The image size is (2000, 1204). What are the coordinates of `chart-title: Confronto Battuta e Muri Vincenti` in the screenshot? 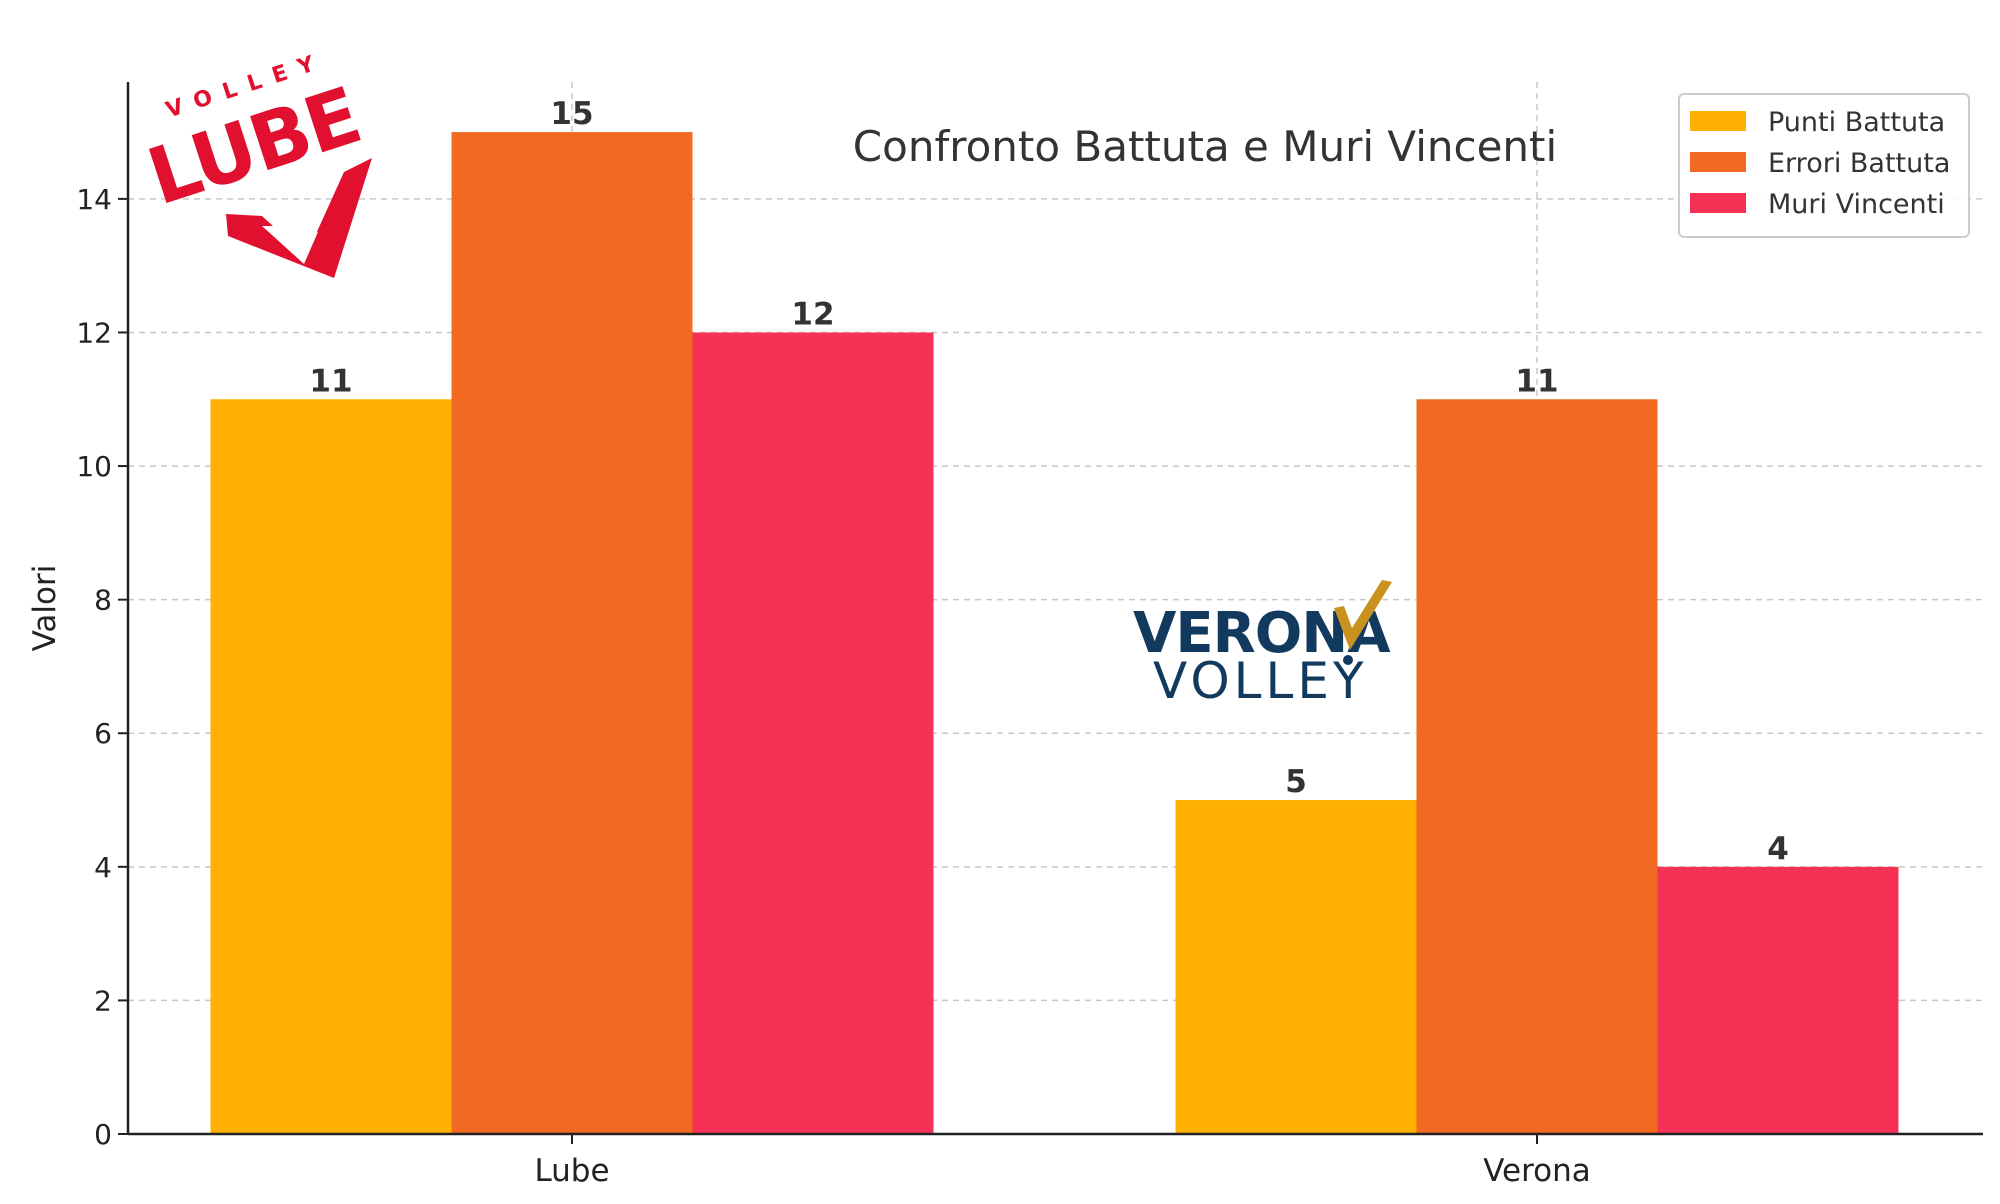 It's located at (1205, 146).